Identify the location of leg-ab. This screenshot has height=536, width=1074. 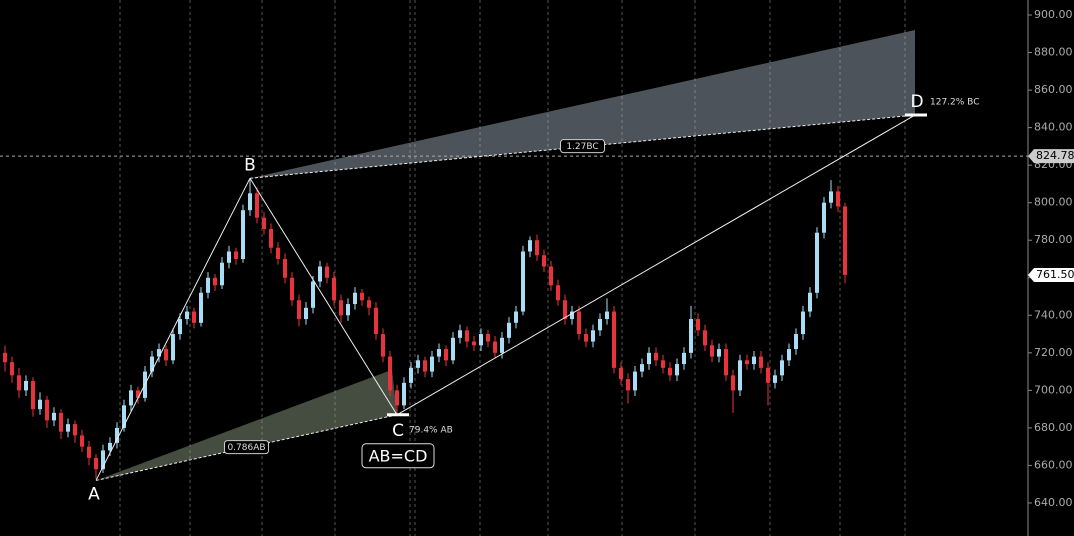
(173, 329).